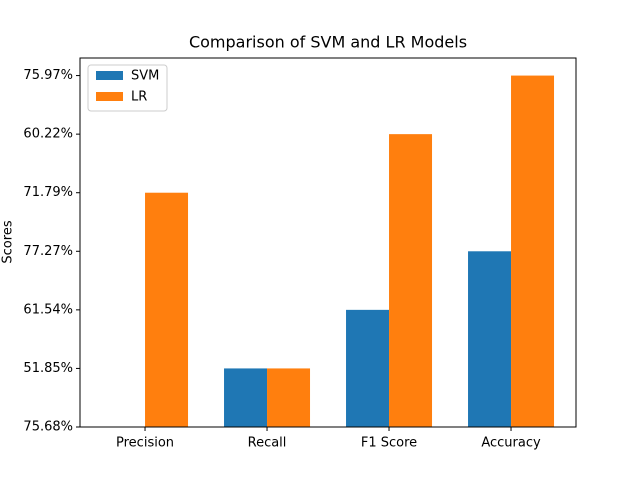 Image resolution: width=640 pixels, height=480 pixels. I want to click on x-tick-label: Recall, so click(267, 443).